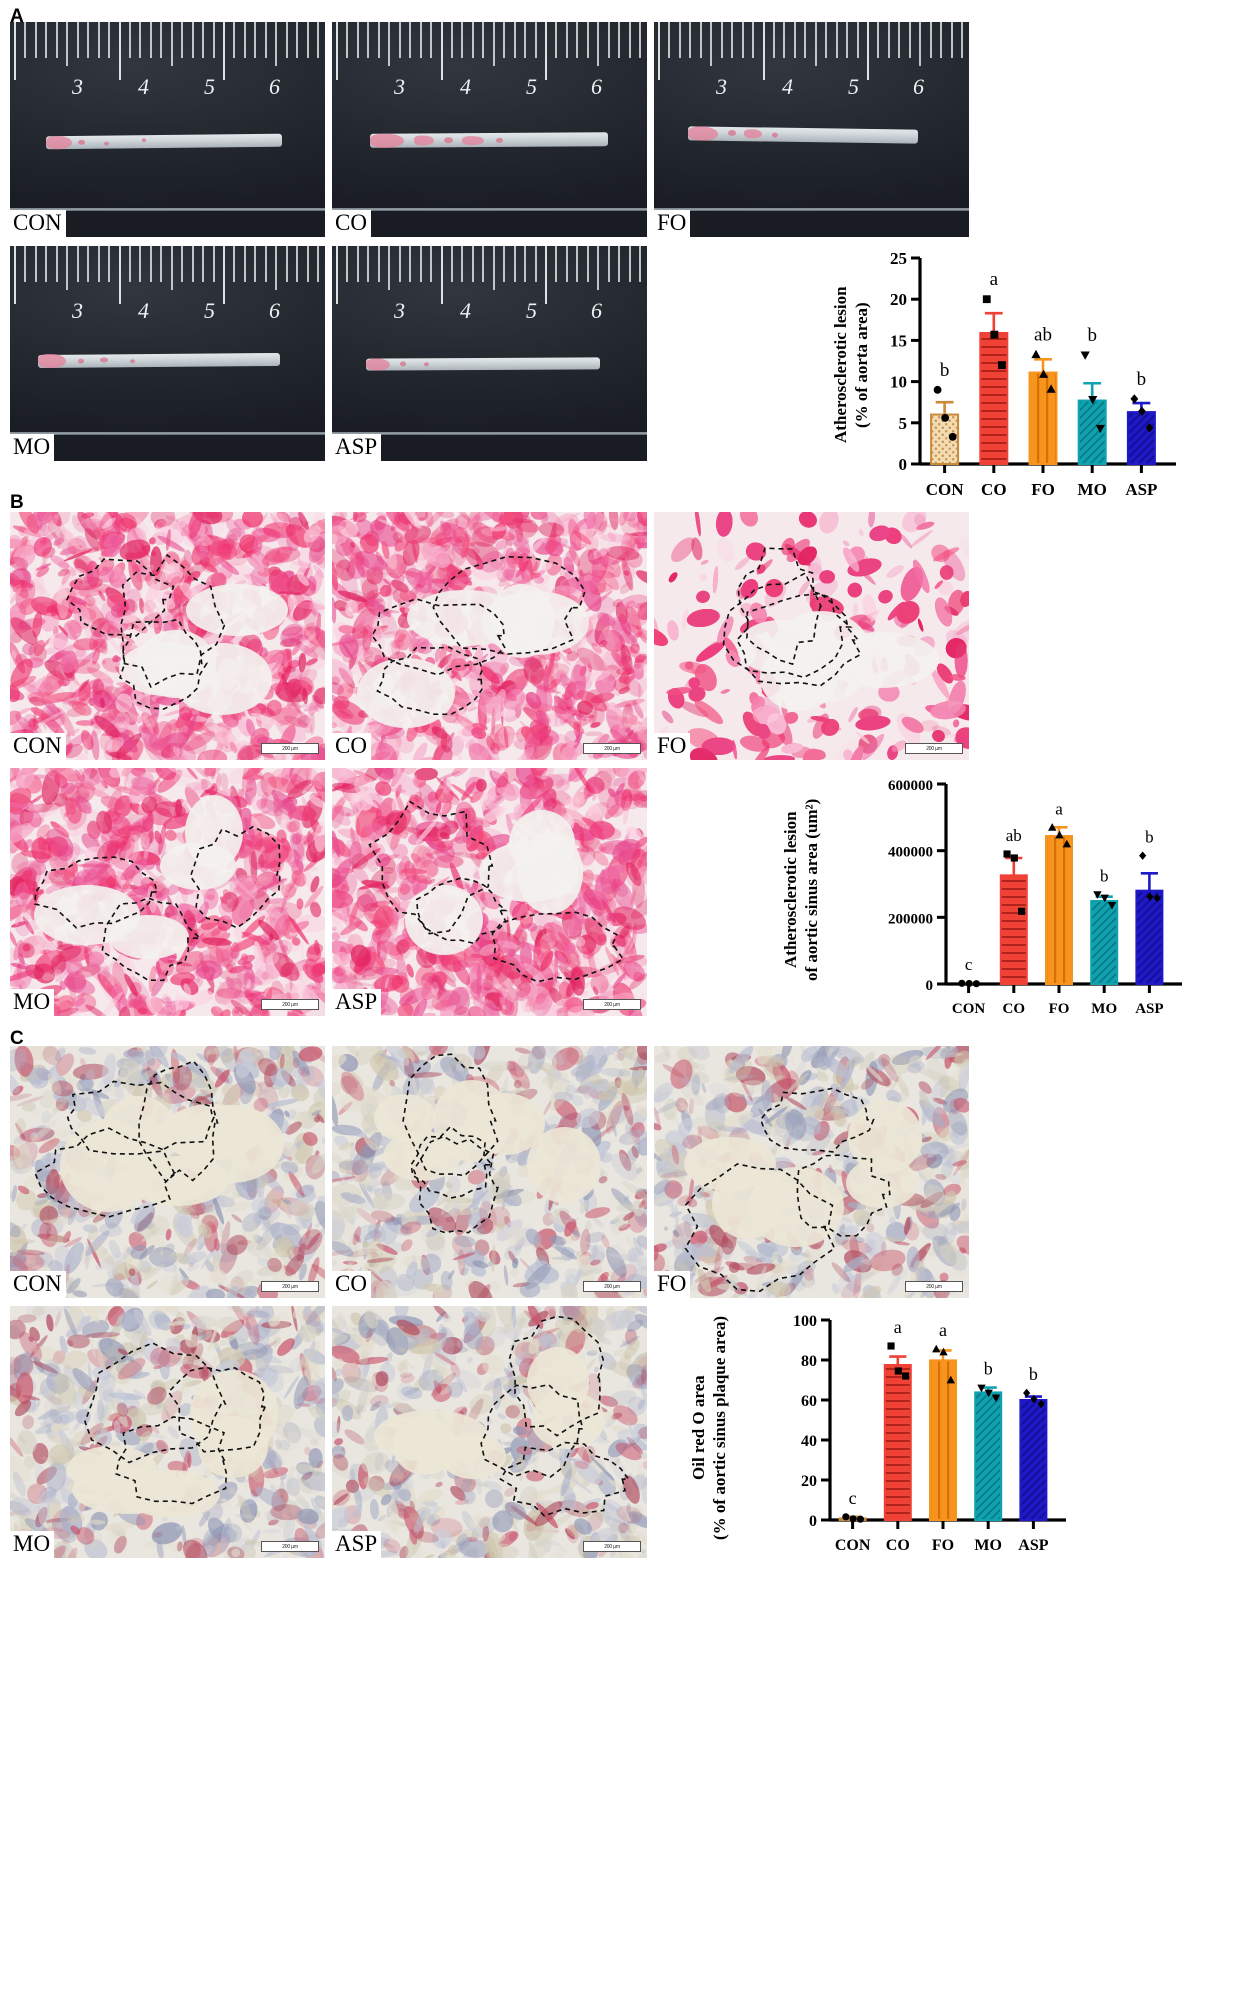 The image size is (1233, 2000). What do you see at coordinates (910, 786) in the screenshot?
I see `y-tick-label: 600000` at bounding box center [910, 786].